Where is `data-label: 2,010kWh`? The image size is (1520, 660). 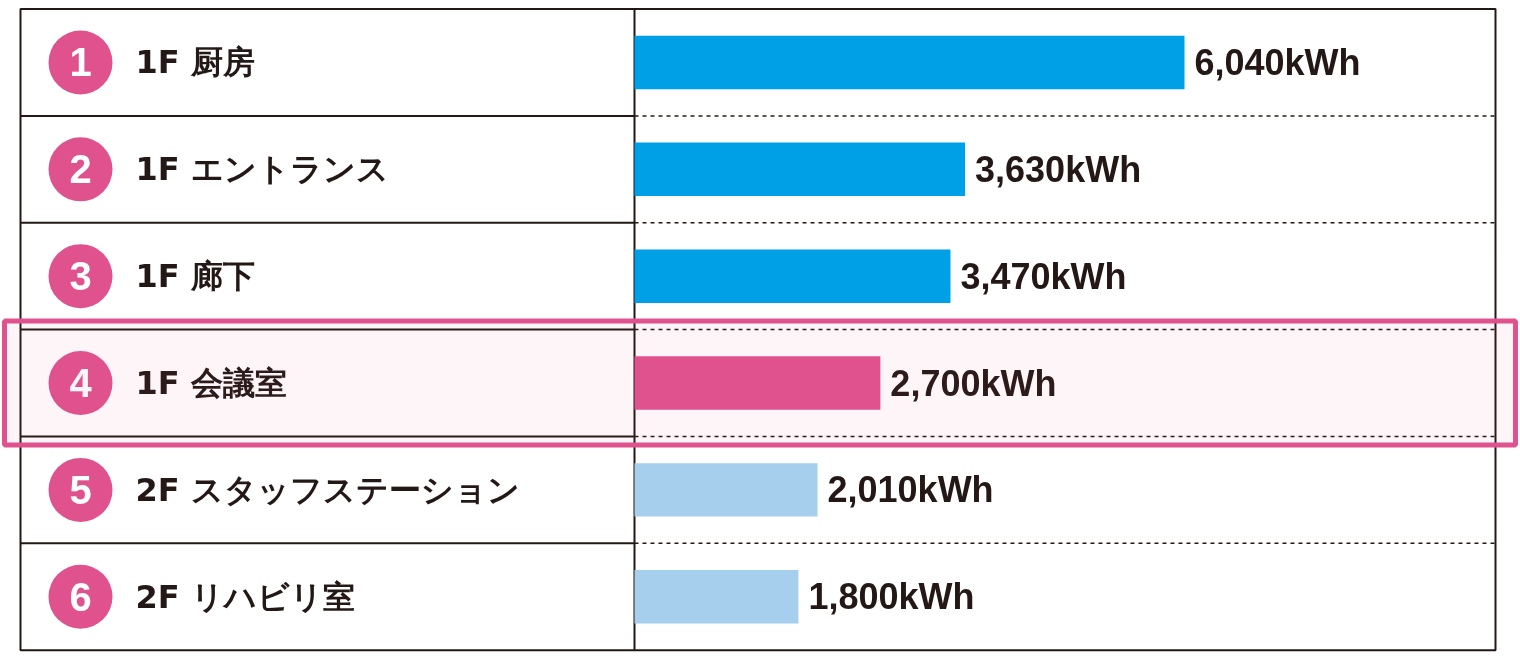 data-label: 2,010kWh is located at coordinates (910, 490).